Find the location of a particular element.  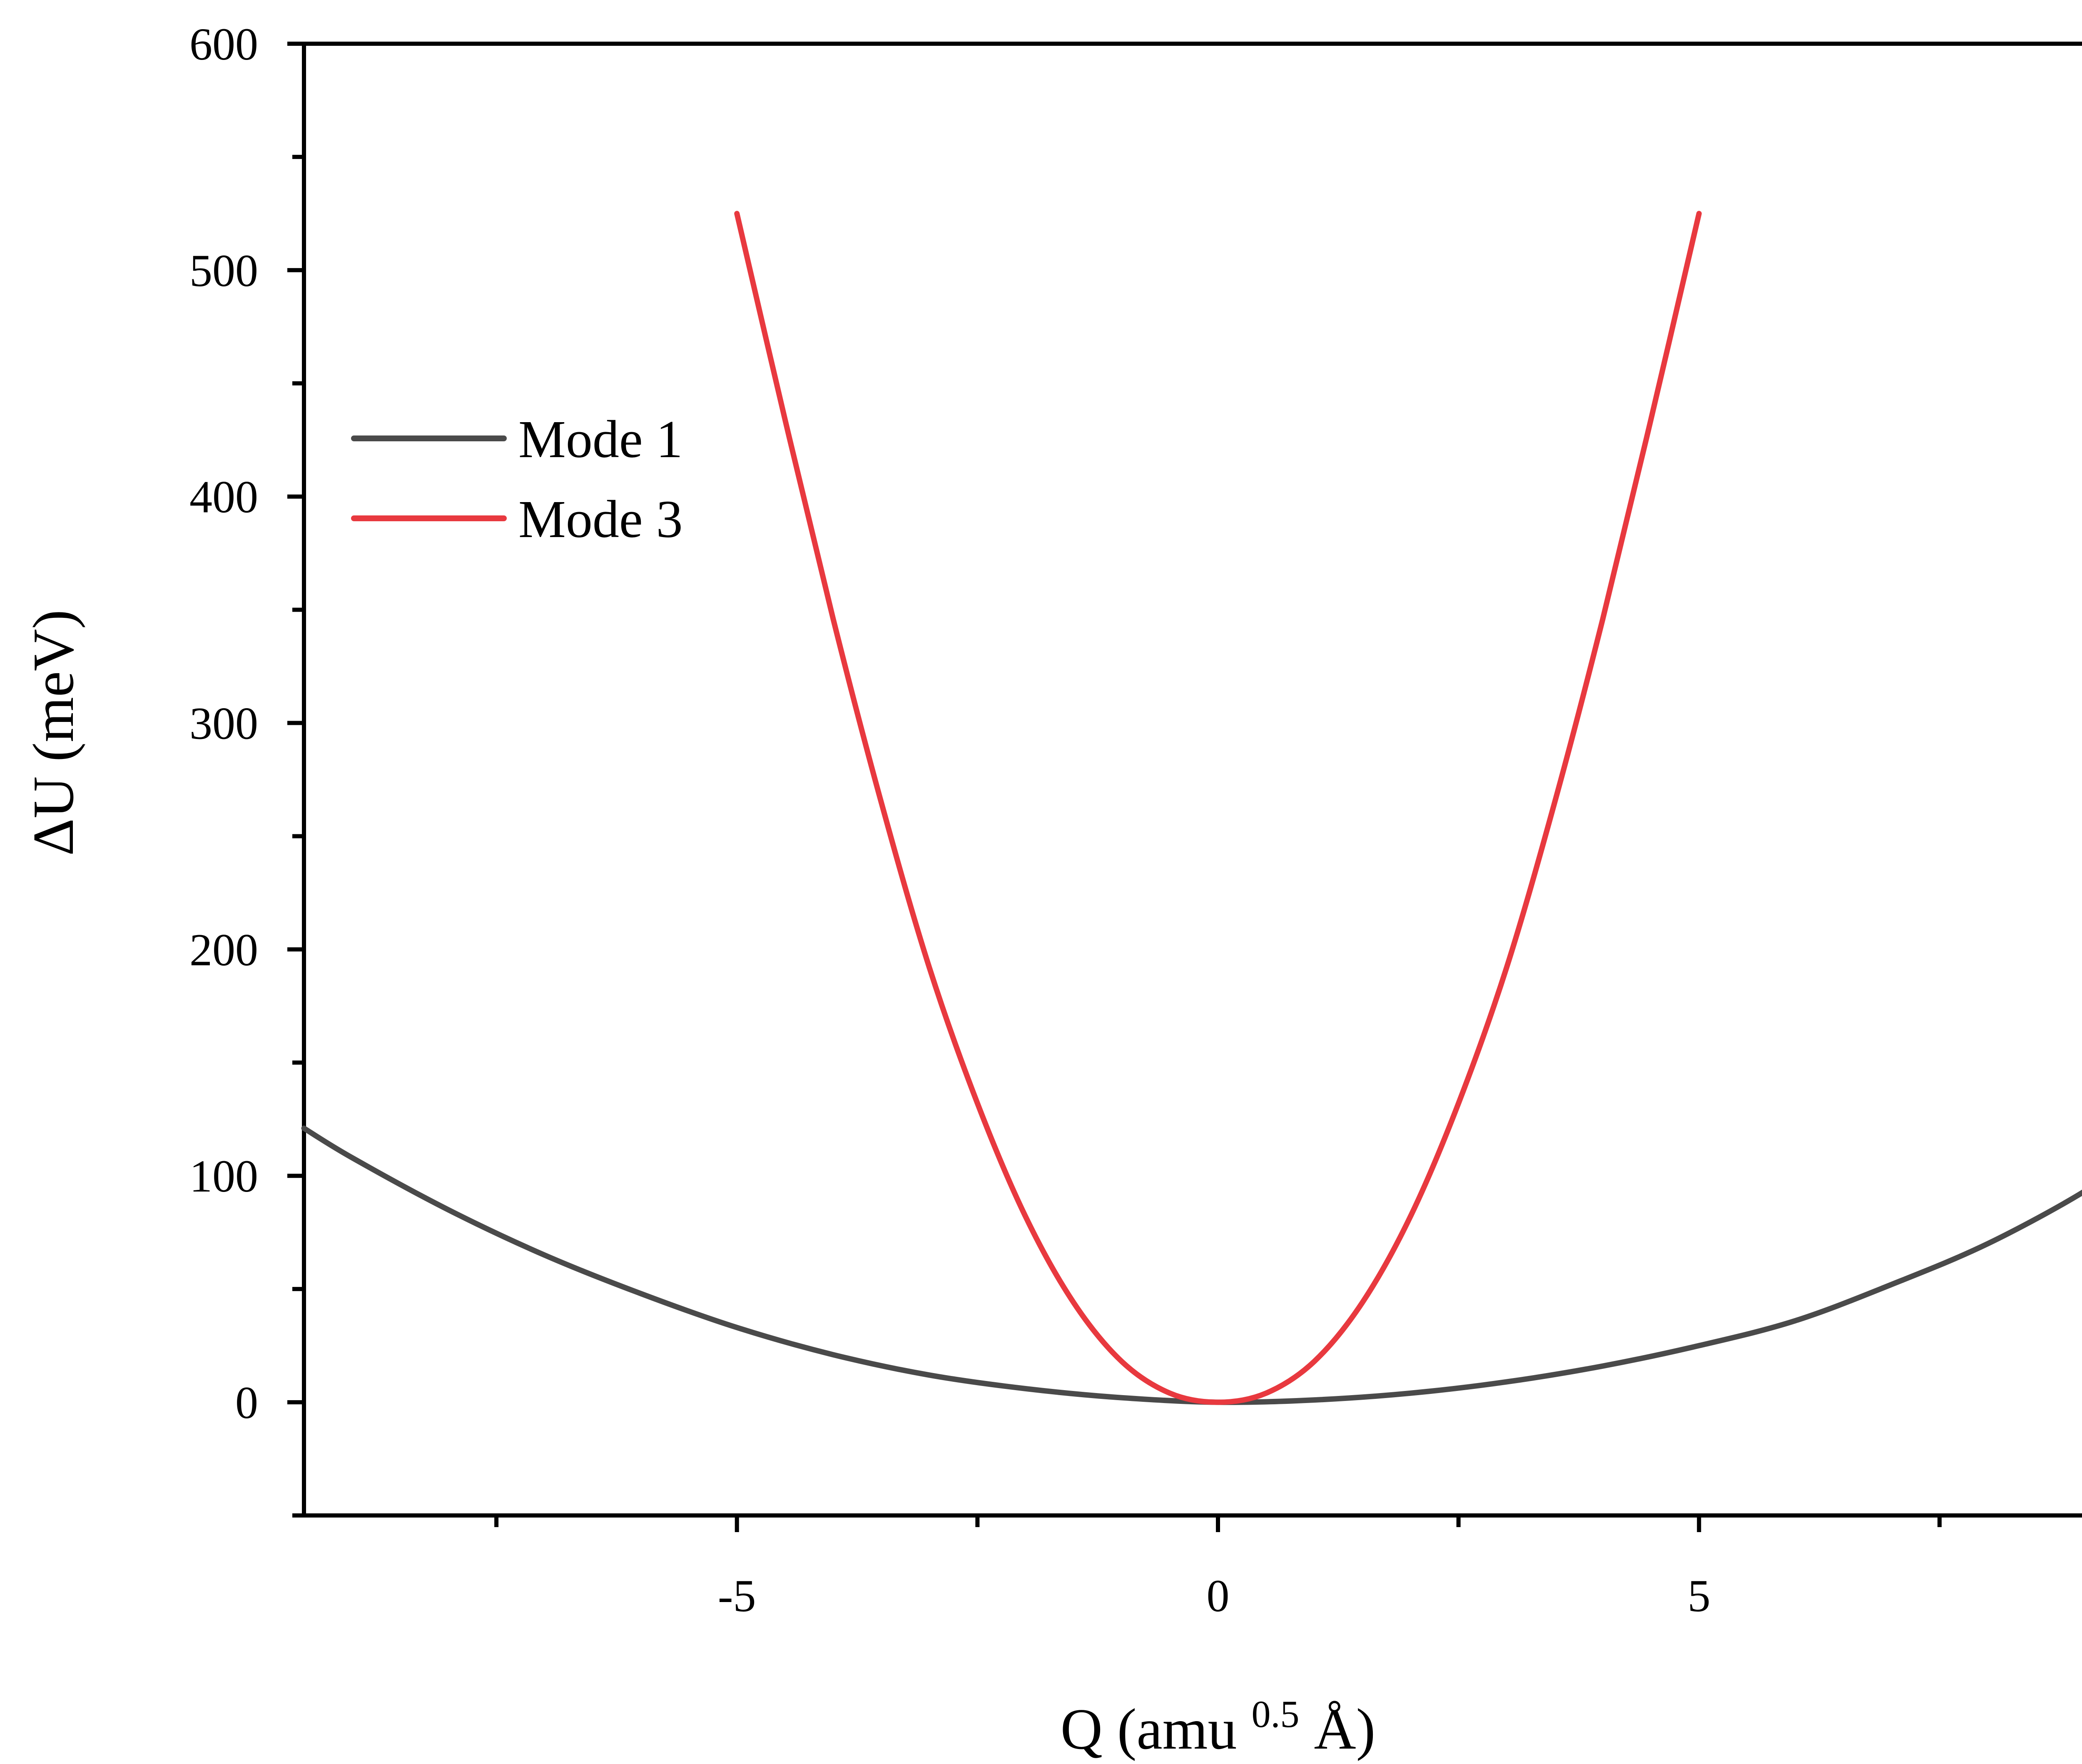

y-tick-label: 400 is located at coordinates (224, 497).